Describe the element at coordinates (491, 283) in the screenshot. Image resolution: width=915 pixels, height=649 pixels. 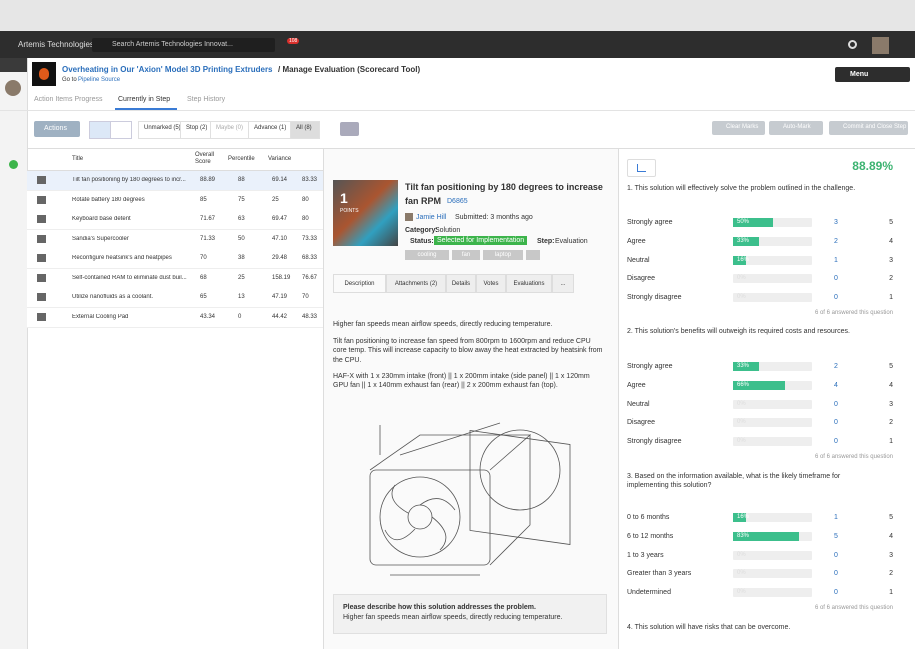
I see `detail-tab: Votes` at that location.